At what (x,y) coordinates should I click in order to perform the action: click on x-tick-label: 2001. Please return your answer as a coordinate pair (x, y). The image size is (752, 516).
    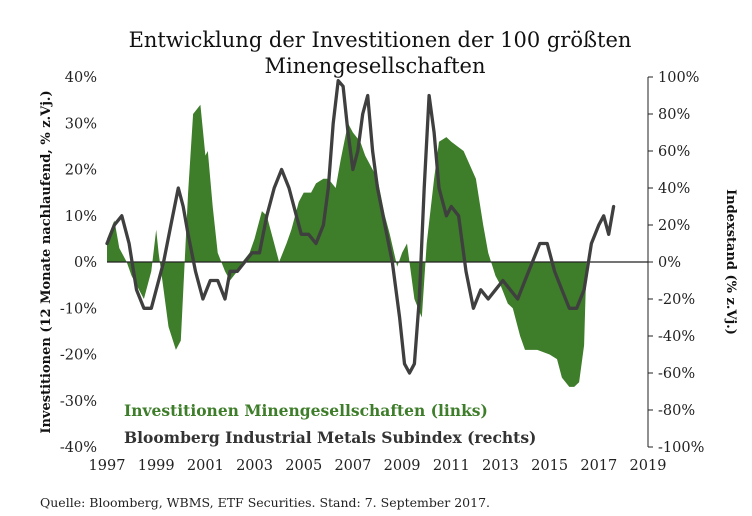
    Looking at the image, I should click on (205, 466).